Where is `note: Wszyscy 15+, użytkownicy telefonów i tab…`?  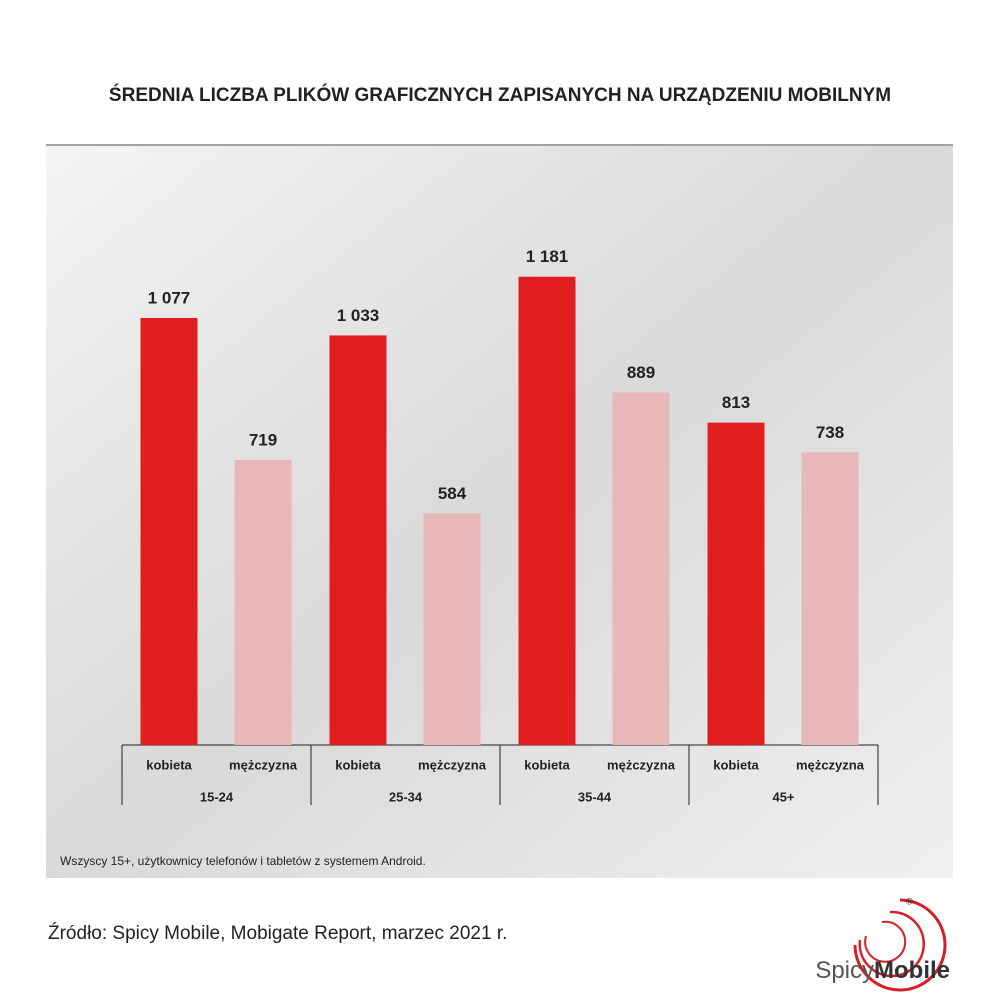 note: Wszyscy 15+, użytkownicy telefonów i tab… is located at coordinates (243, 861).